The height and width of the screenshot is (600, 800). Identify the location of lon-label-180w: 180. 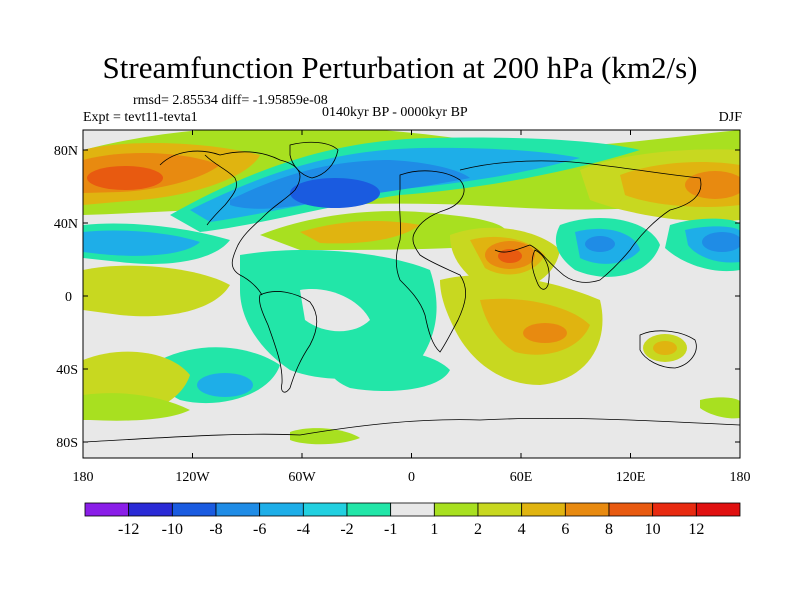
(83, 477).